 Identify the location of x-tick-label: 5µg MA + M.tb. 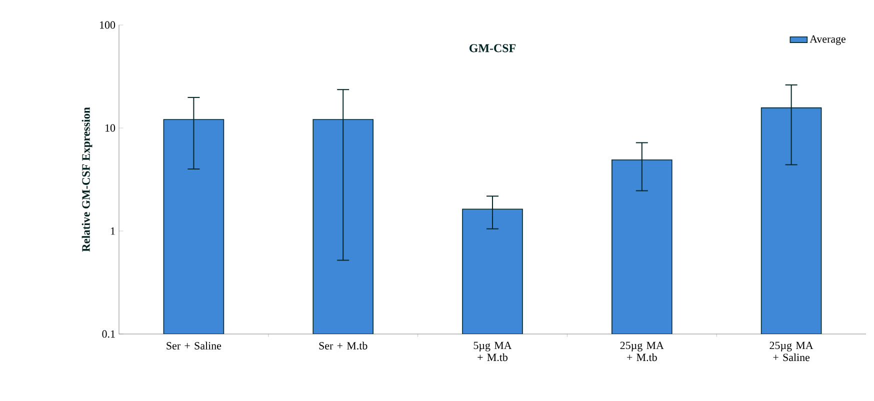
(493, 352).